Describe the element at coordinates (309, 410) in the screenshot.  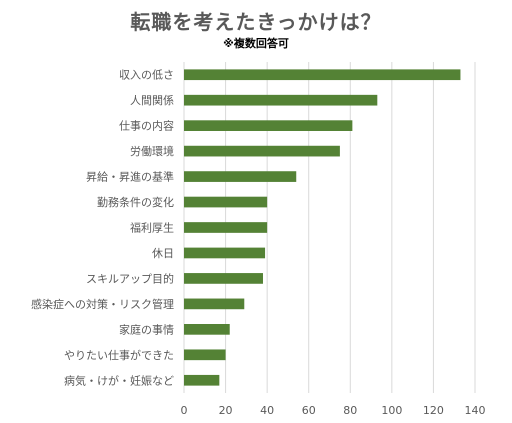
I see `x-tick-label: 60` at that location.